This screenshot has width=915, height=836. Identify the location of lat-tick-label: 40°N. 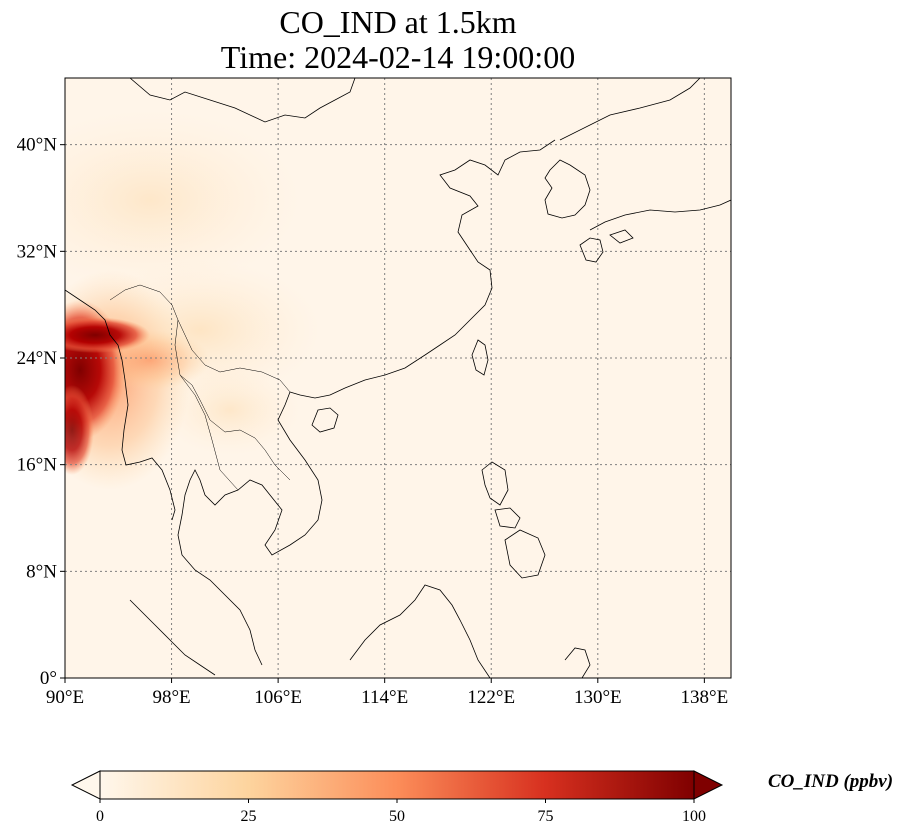
(37, 145).